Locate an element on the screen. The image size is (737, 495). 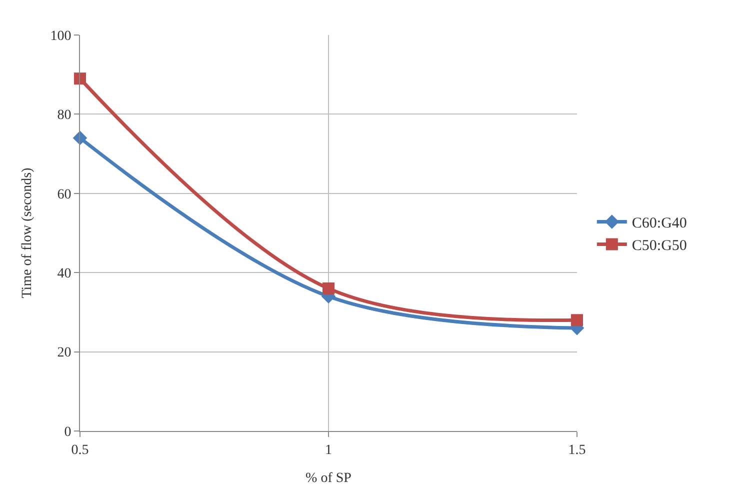
x-axis-title: % of SP is located at coordinates (329, 478).